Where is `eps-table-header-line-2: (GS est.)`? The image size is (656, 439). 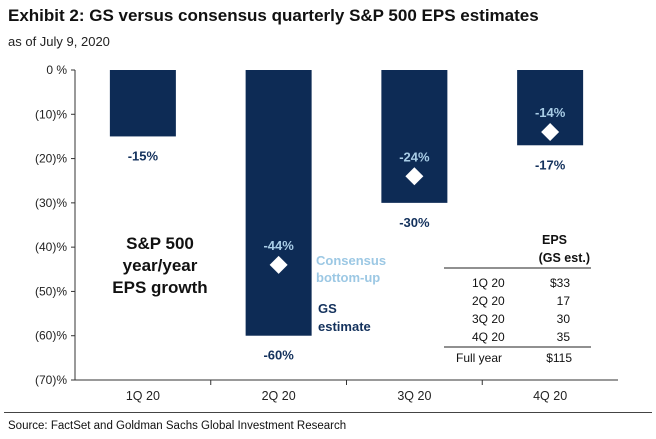
eps-table-header-line-2: (GS est.) is located at coordinates (564, 258).